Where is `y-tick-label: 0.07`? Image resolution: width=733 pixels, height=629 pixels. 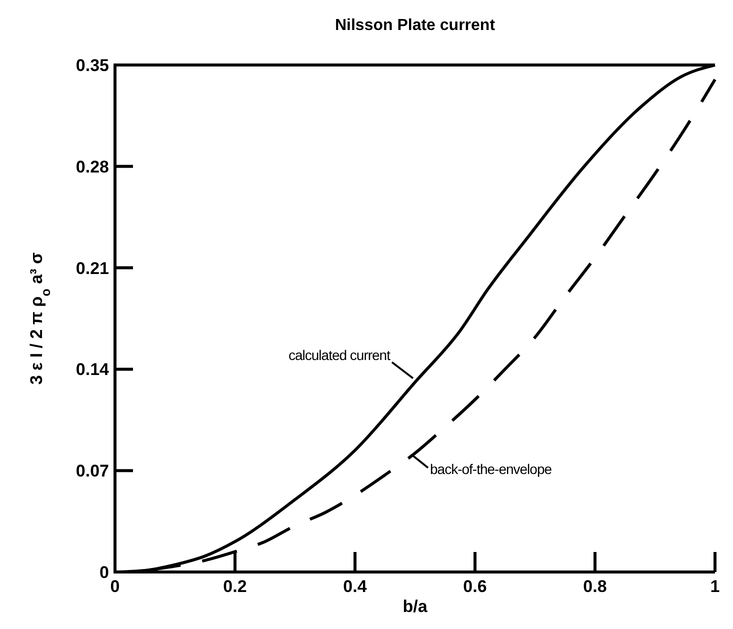
y-tick-label: 0.07 is located at coordinates (92, 471).